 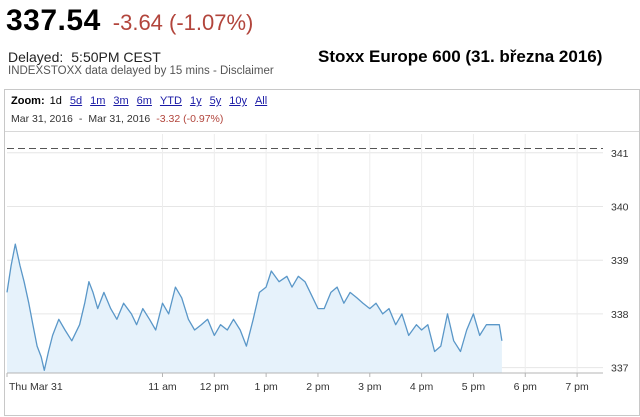 What do you see at coordinates (144, 101) in the screenshot?
I see `zoom-option-6m: 6m` at bounding box center [144, 101].